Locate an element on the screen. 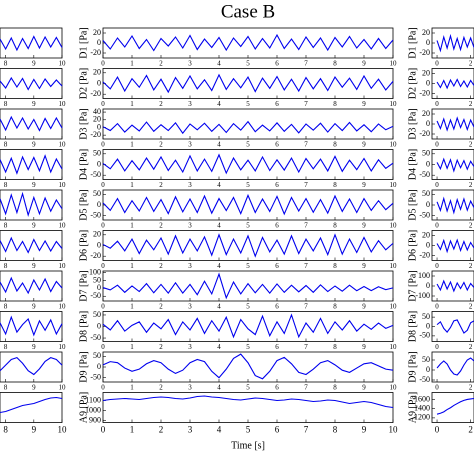 This screenshot has width=474, height=474. x-axis-label: Time [s] is located at coordinates (248, 445).